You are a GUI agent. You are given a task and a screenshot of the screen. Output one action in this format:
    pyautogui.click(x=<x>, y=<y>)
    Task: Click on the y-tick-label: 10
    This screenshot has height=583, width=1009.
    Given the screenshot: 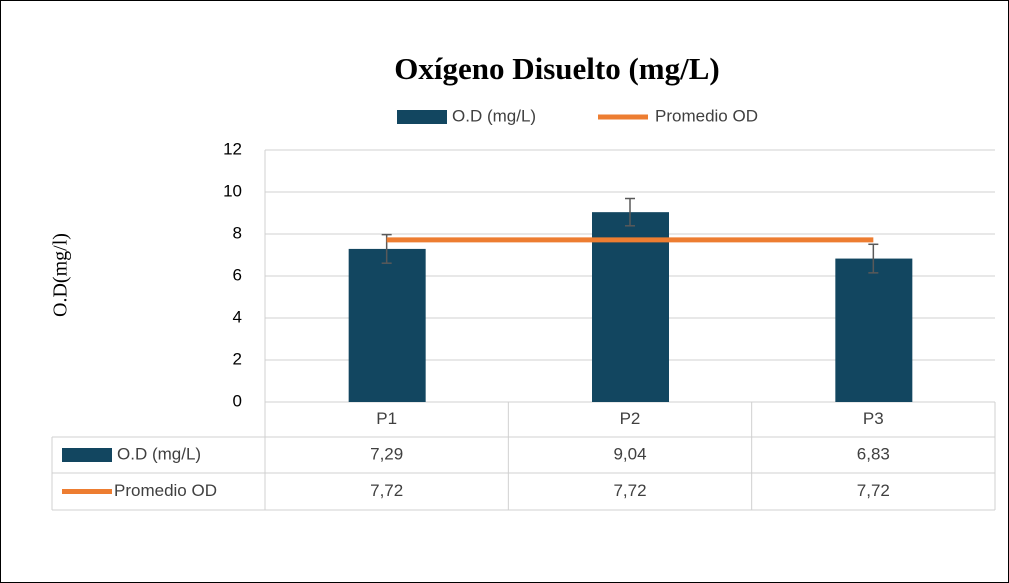 What is the action you would take?
    pyautogui.click(x=232, y=190)
    